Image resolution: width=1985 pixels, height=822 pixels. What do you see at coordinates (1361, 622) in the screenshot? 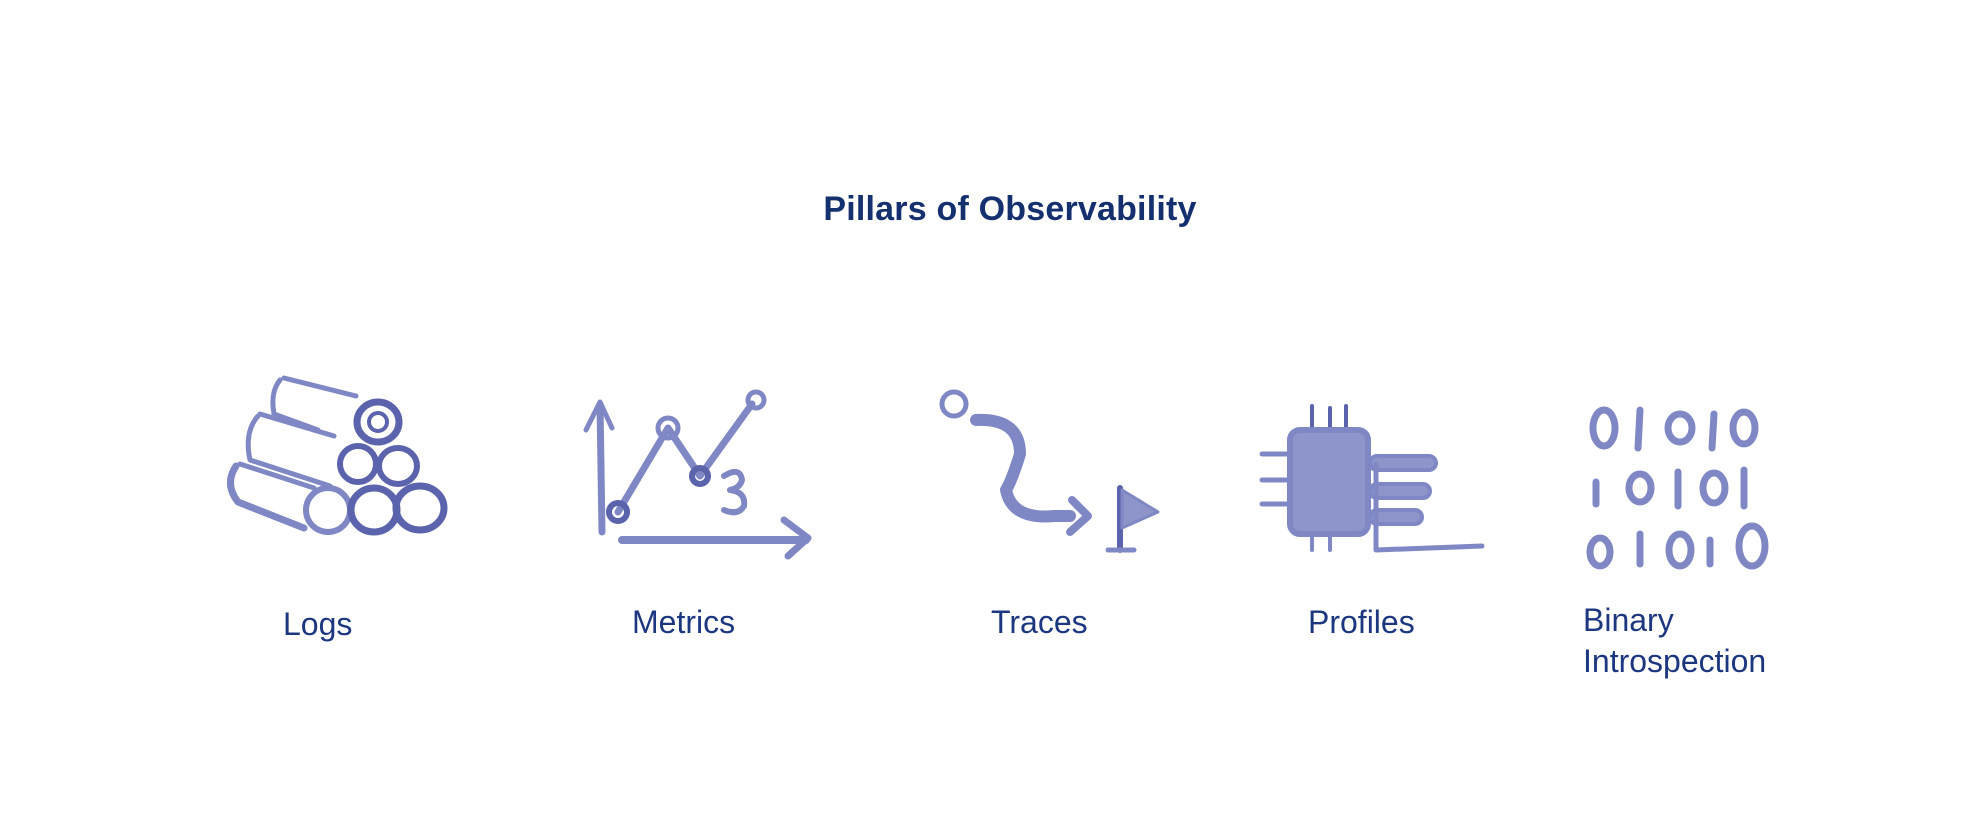
I see `pillar-label-profiles: Profiles` at bounding box center [1361, 622].